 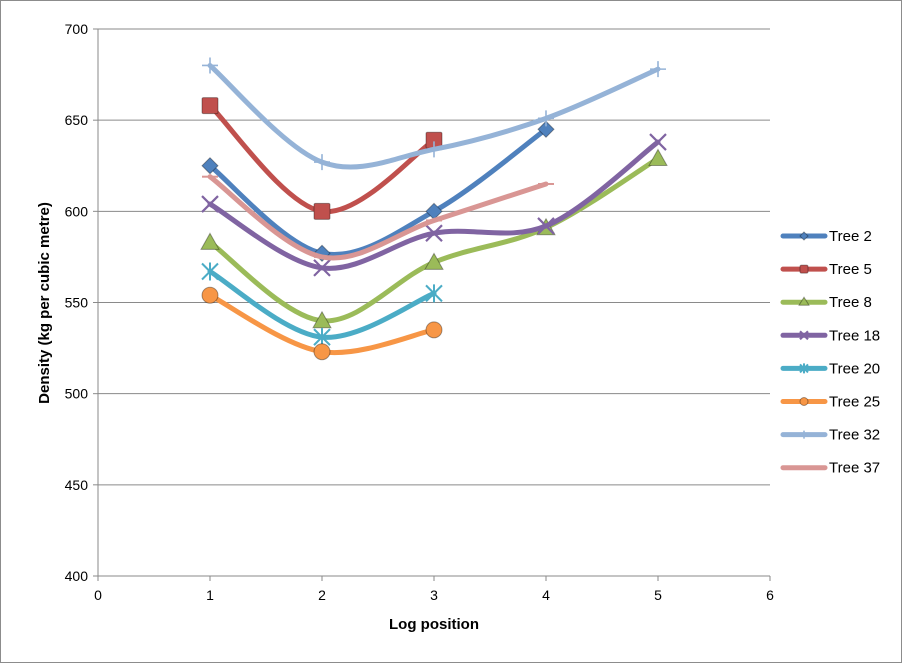 I want to click on legend-label: Tree 2, so click(x=850, y=236).